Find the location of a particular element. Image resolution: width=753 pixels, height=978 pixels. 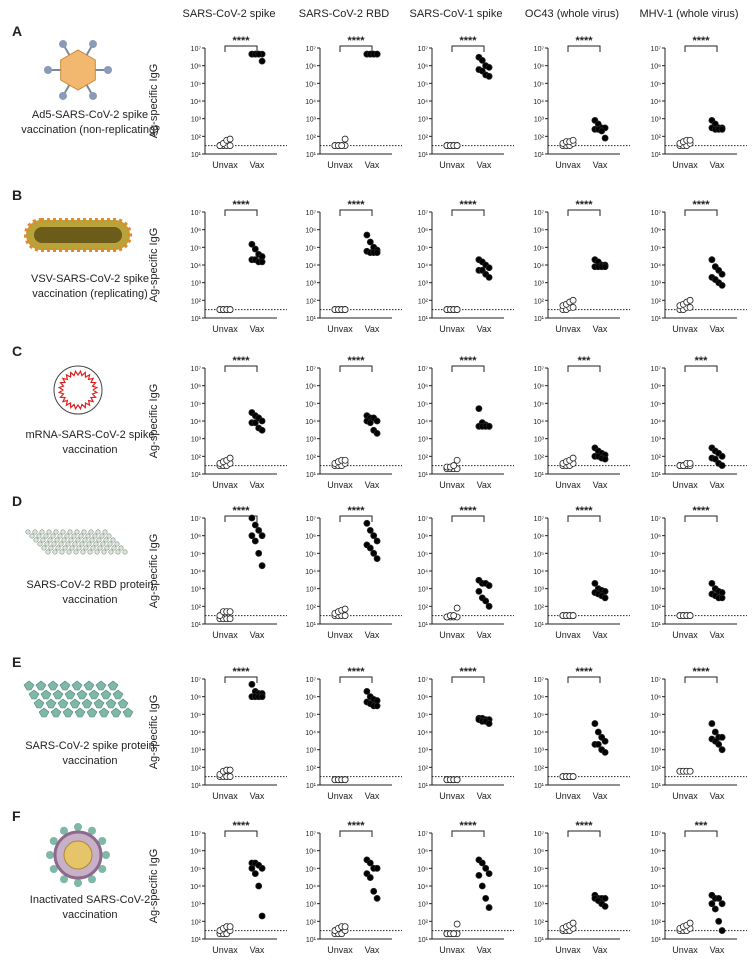

column-title: SARS-CoV-2 spike is located at coordinates (229, 14).